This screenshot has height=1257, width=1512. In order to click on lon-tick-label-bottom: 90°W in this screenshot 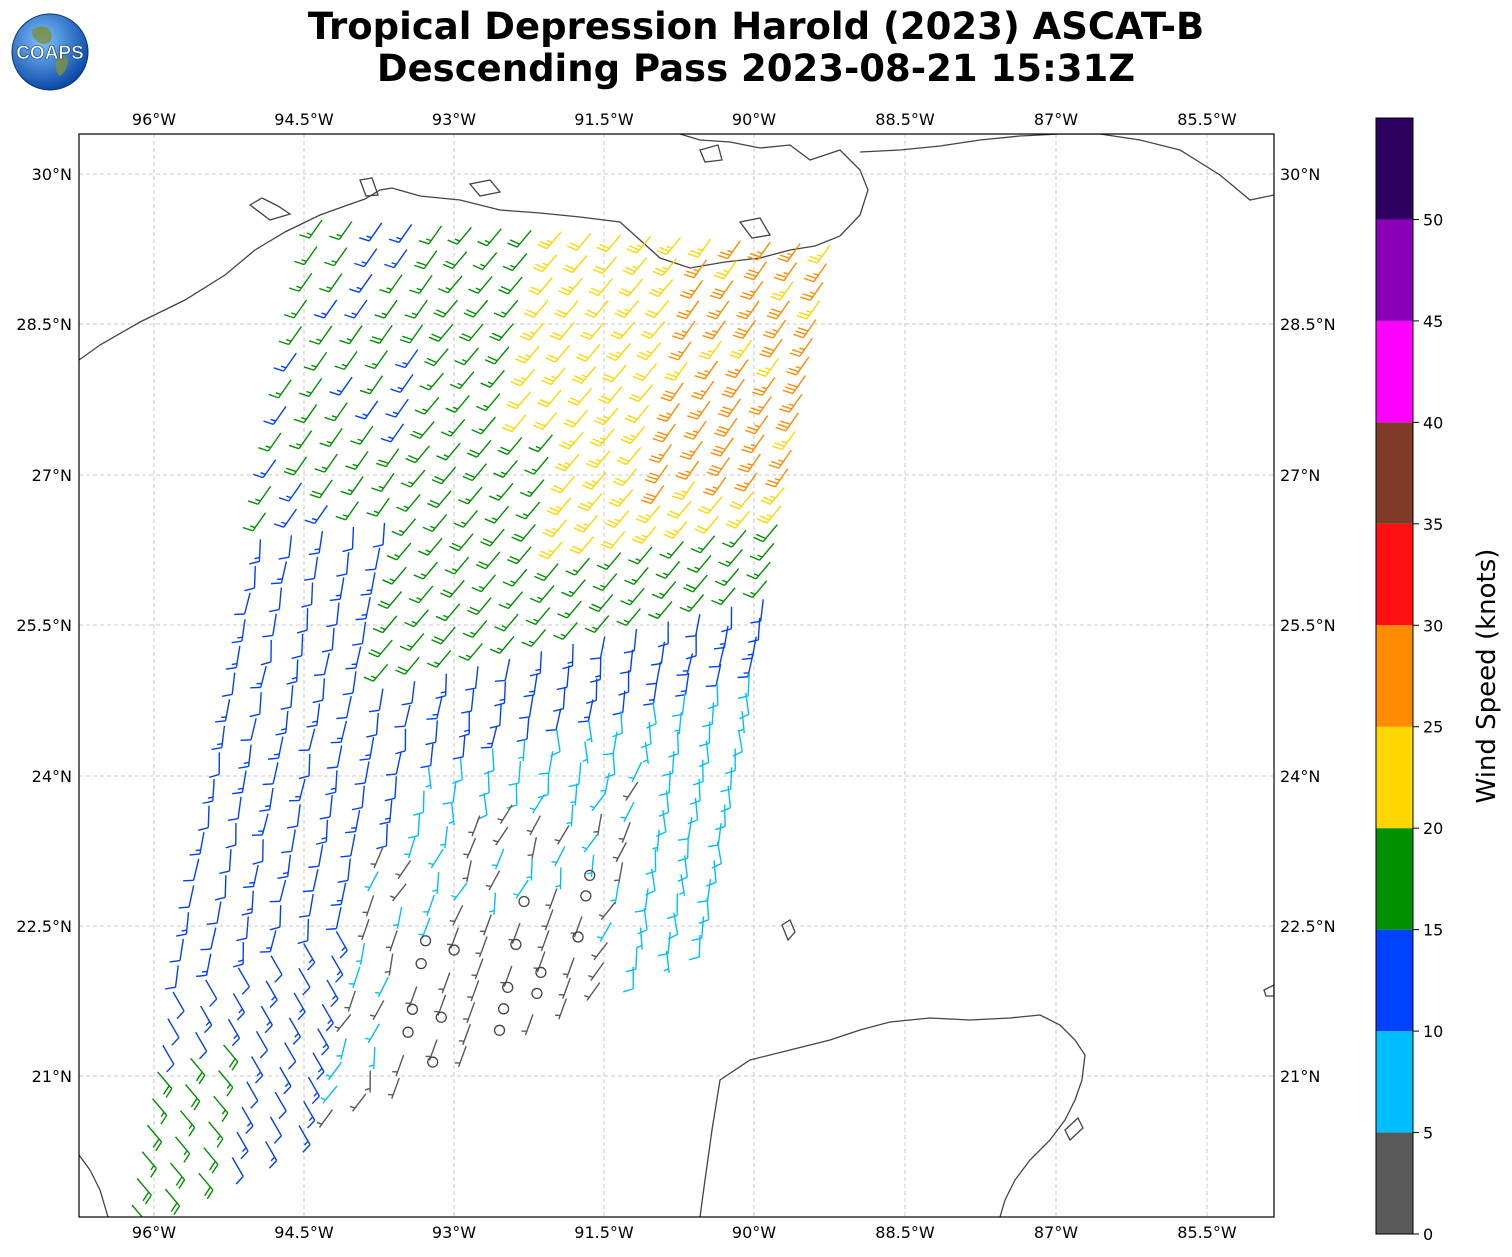, I will do `click(754, 1232)`.